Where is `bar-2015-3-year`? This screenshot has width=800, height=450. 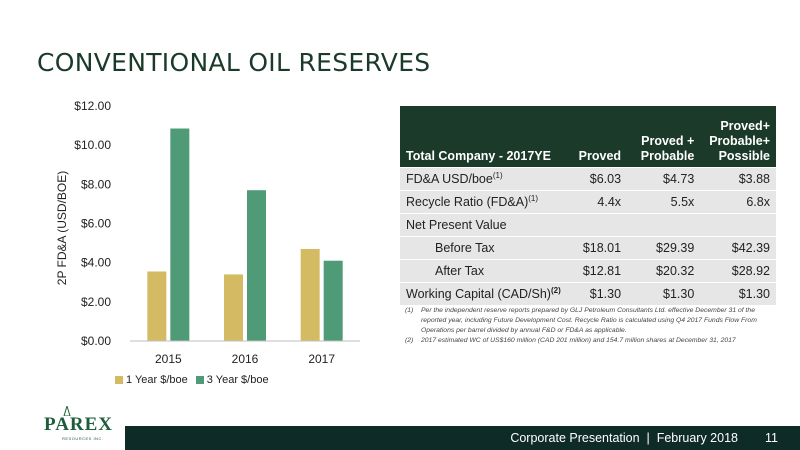
bar-2015-3-year is located at coordinates (180, 234).